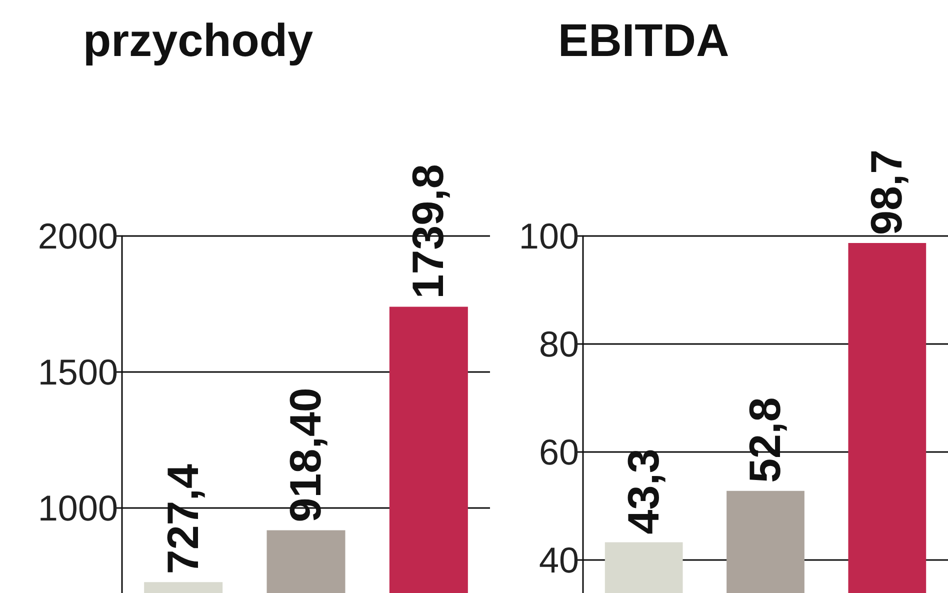 This screenshot has width=948, height=593. Describe the element at coordinates (558, 344) in the screenshot. I see `y-tick-label: 80` at that location.